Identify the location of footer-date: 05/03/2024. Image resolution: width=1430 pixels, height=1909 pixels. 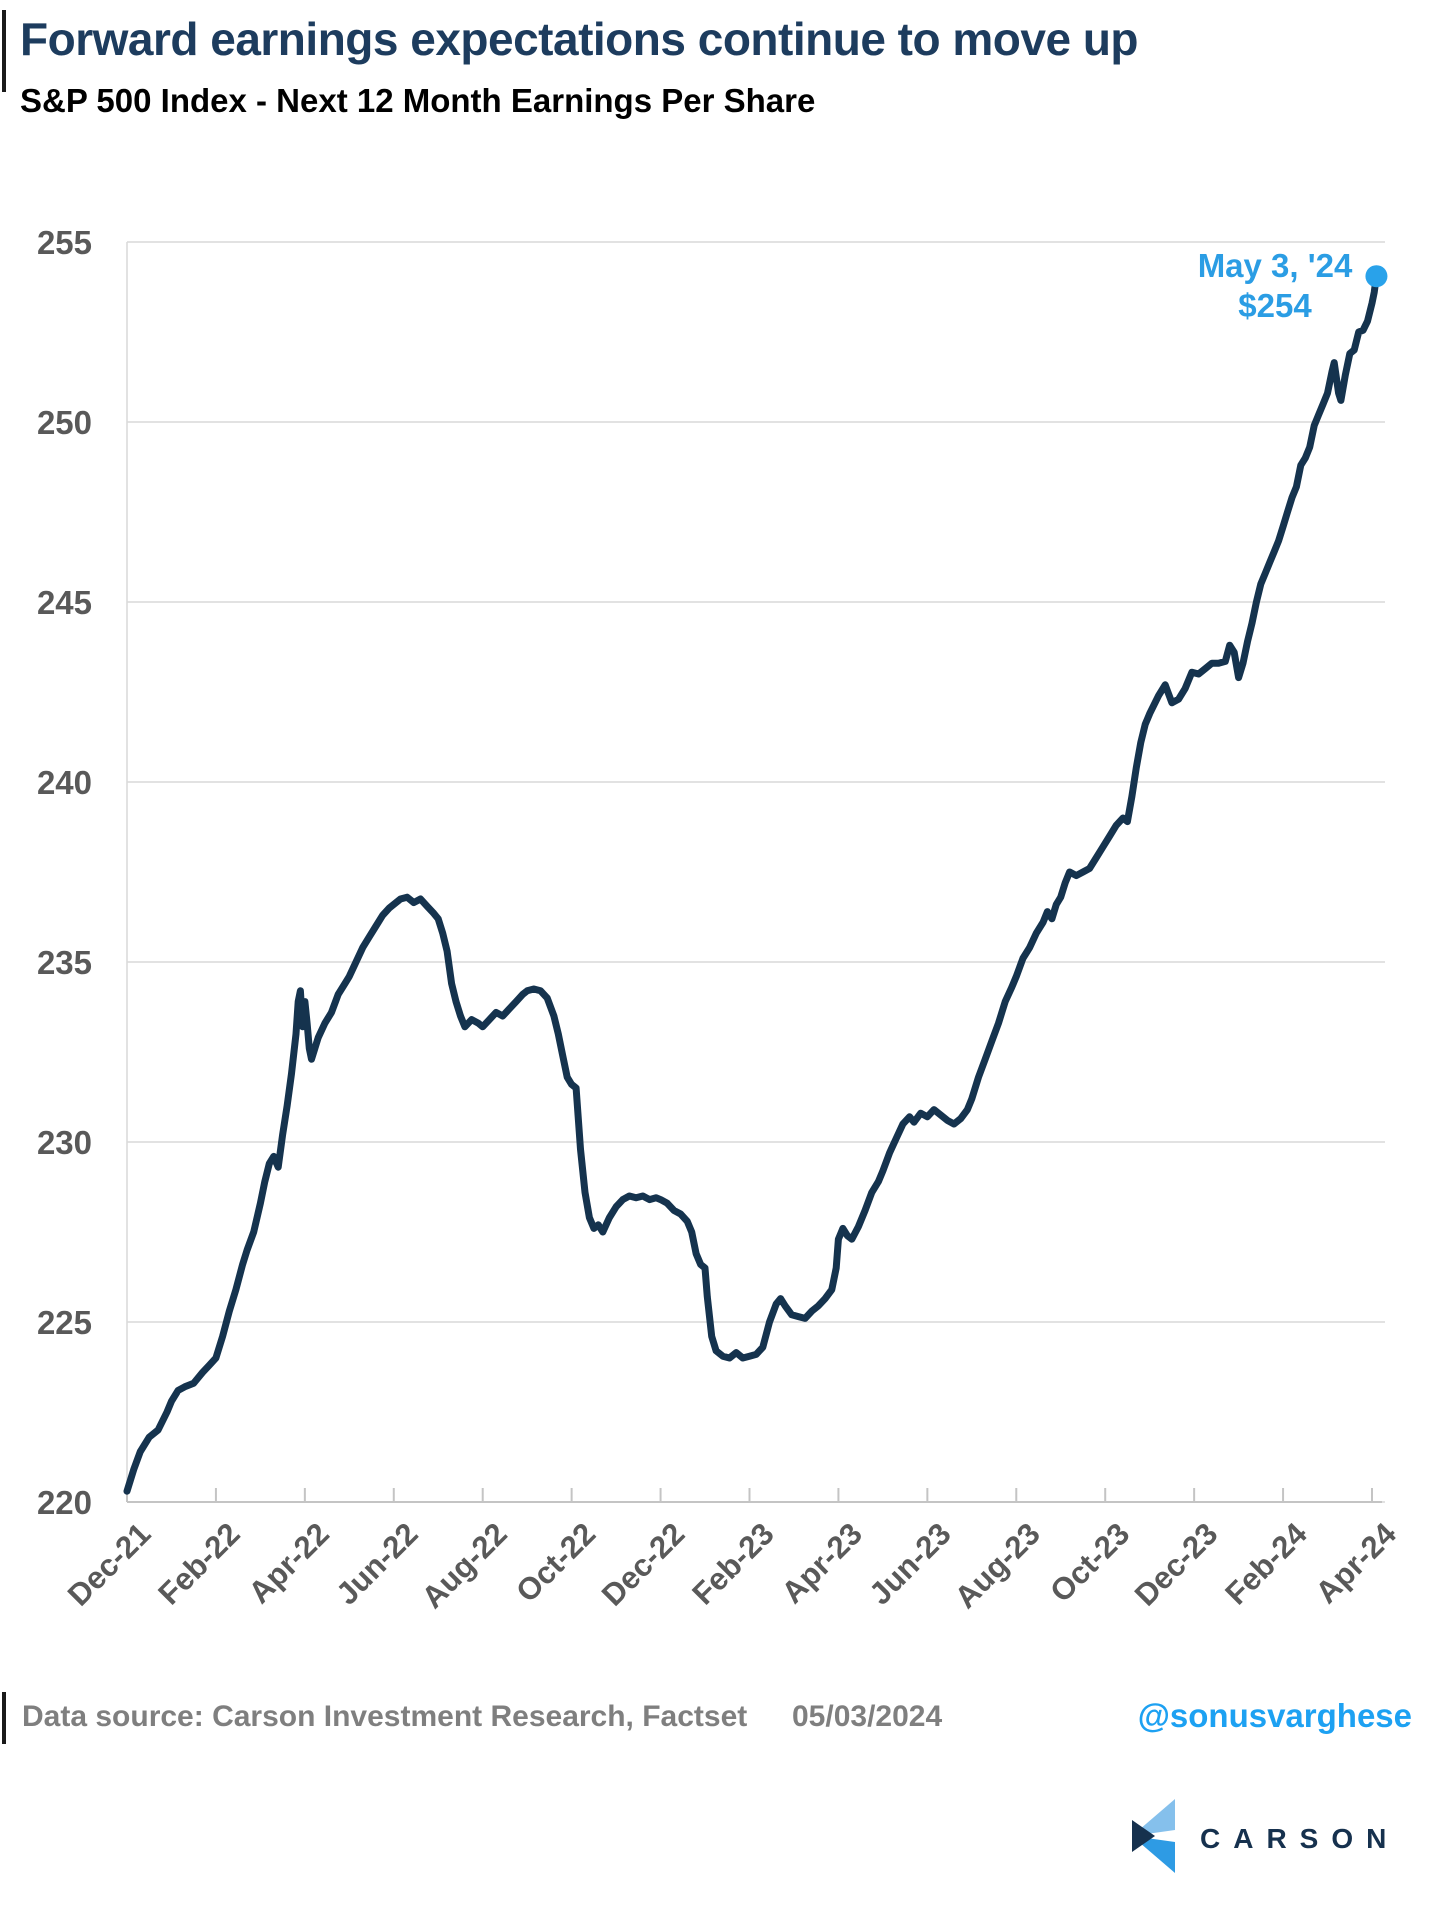
(867, 1716).